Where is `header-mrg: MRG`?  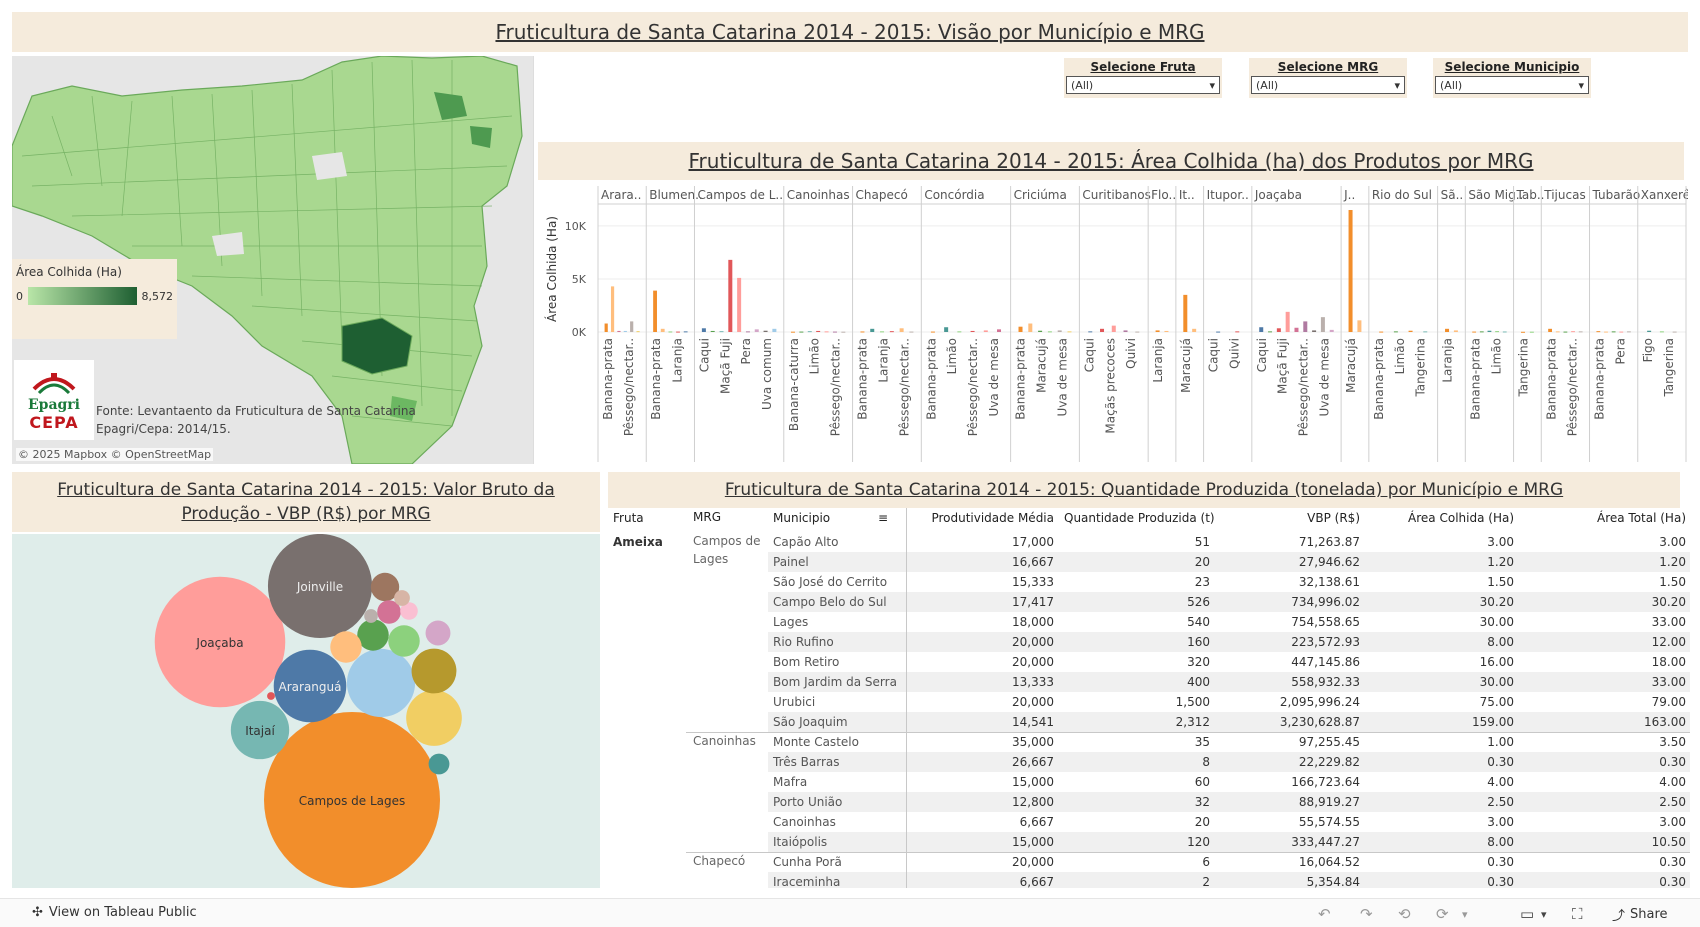
header-mrg: MRG is located at coordinates (707, 517).